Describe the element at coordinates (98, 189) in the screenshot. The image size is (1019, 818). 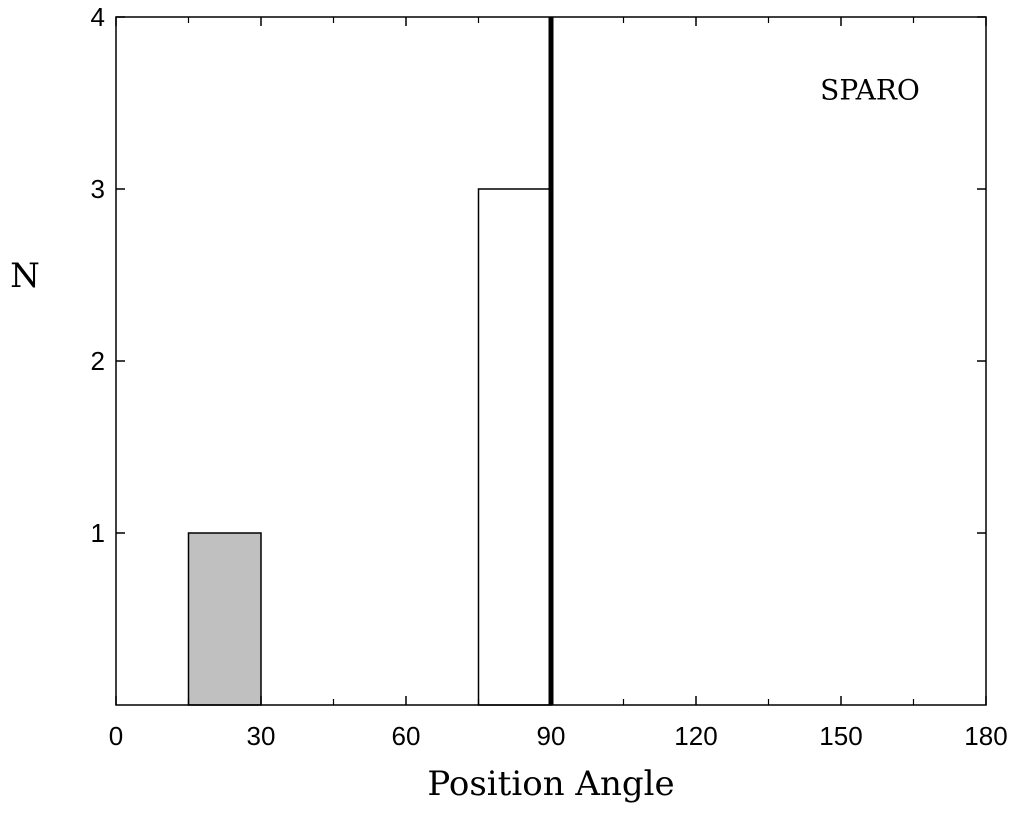
I see `y-tick-label: 3` at that location.